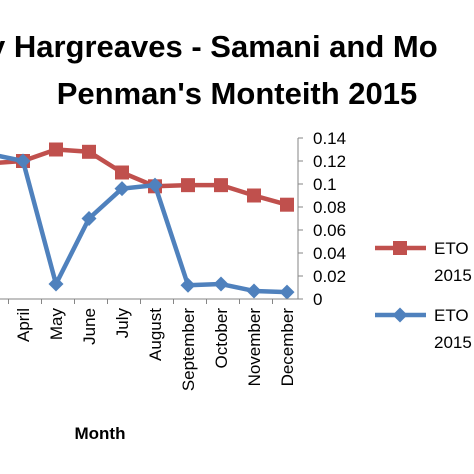  What do you see at coordinates (188, 349) in the screenshot?
I see `x-tick-label-september: September` at bounding box center [188, 349].